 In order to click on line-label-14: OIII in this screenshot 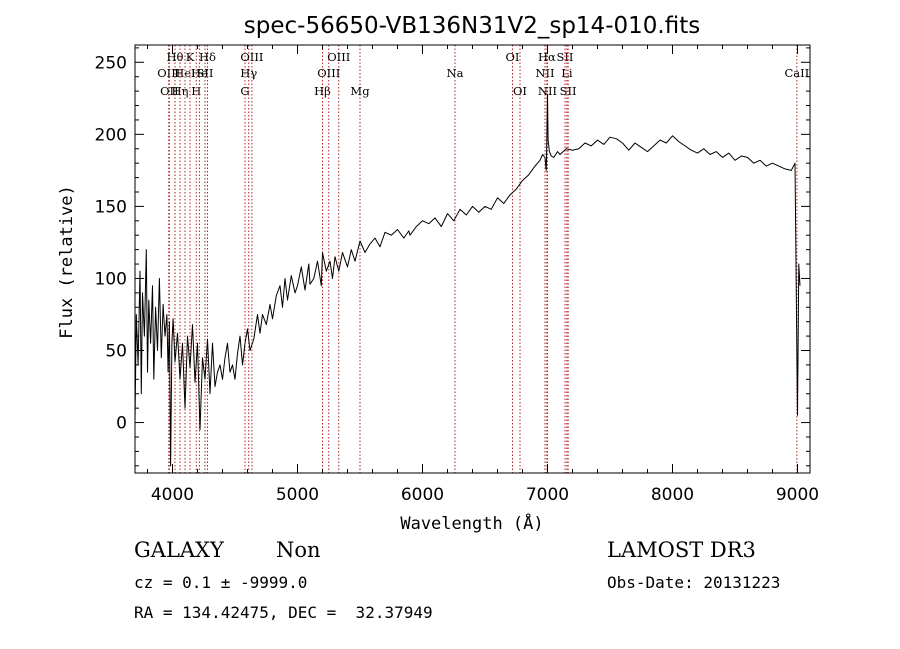, I will do `click(328, 73)`.